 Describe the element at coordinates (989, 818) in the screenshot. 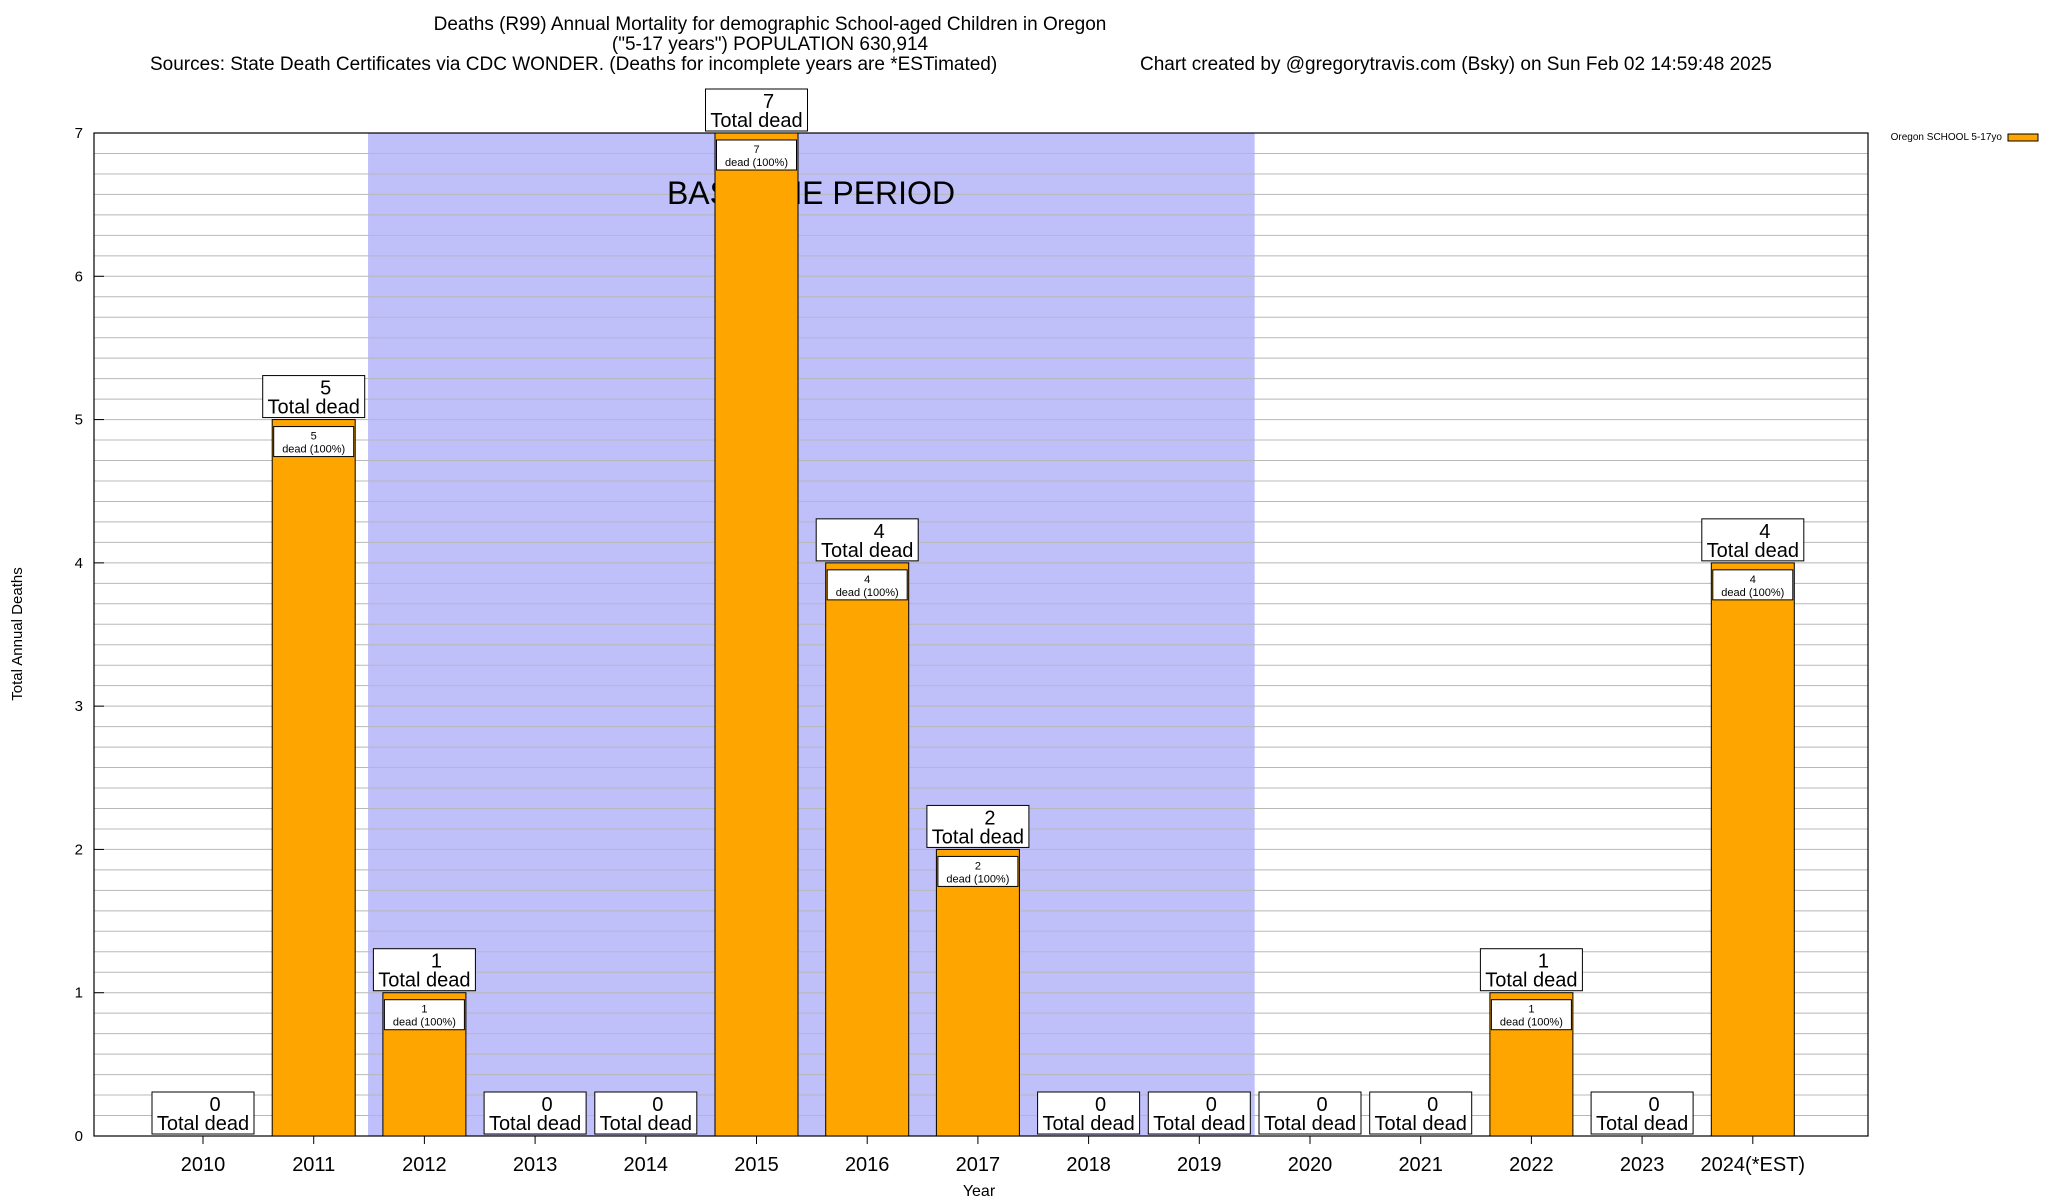

I see `bar-total-count: 2` at that location.